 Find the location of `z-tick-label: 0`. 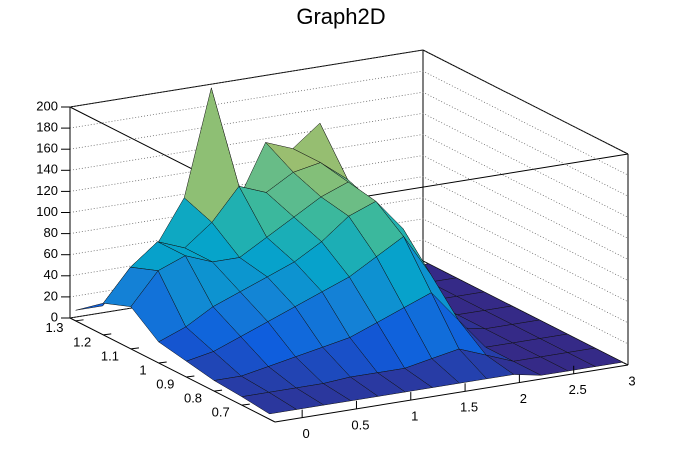

z-tick-label: 0 is located at coordinates (54, 316).